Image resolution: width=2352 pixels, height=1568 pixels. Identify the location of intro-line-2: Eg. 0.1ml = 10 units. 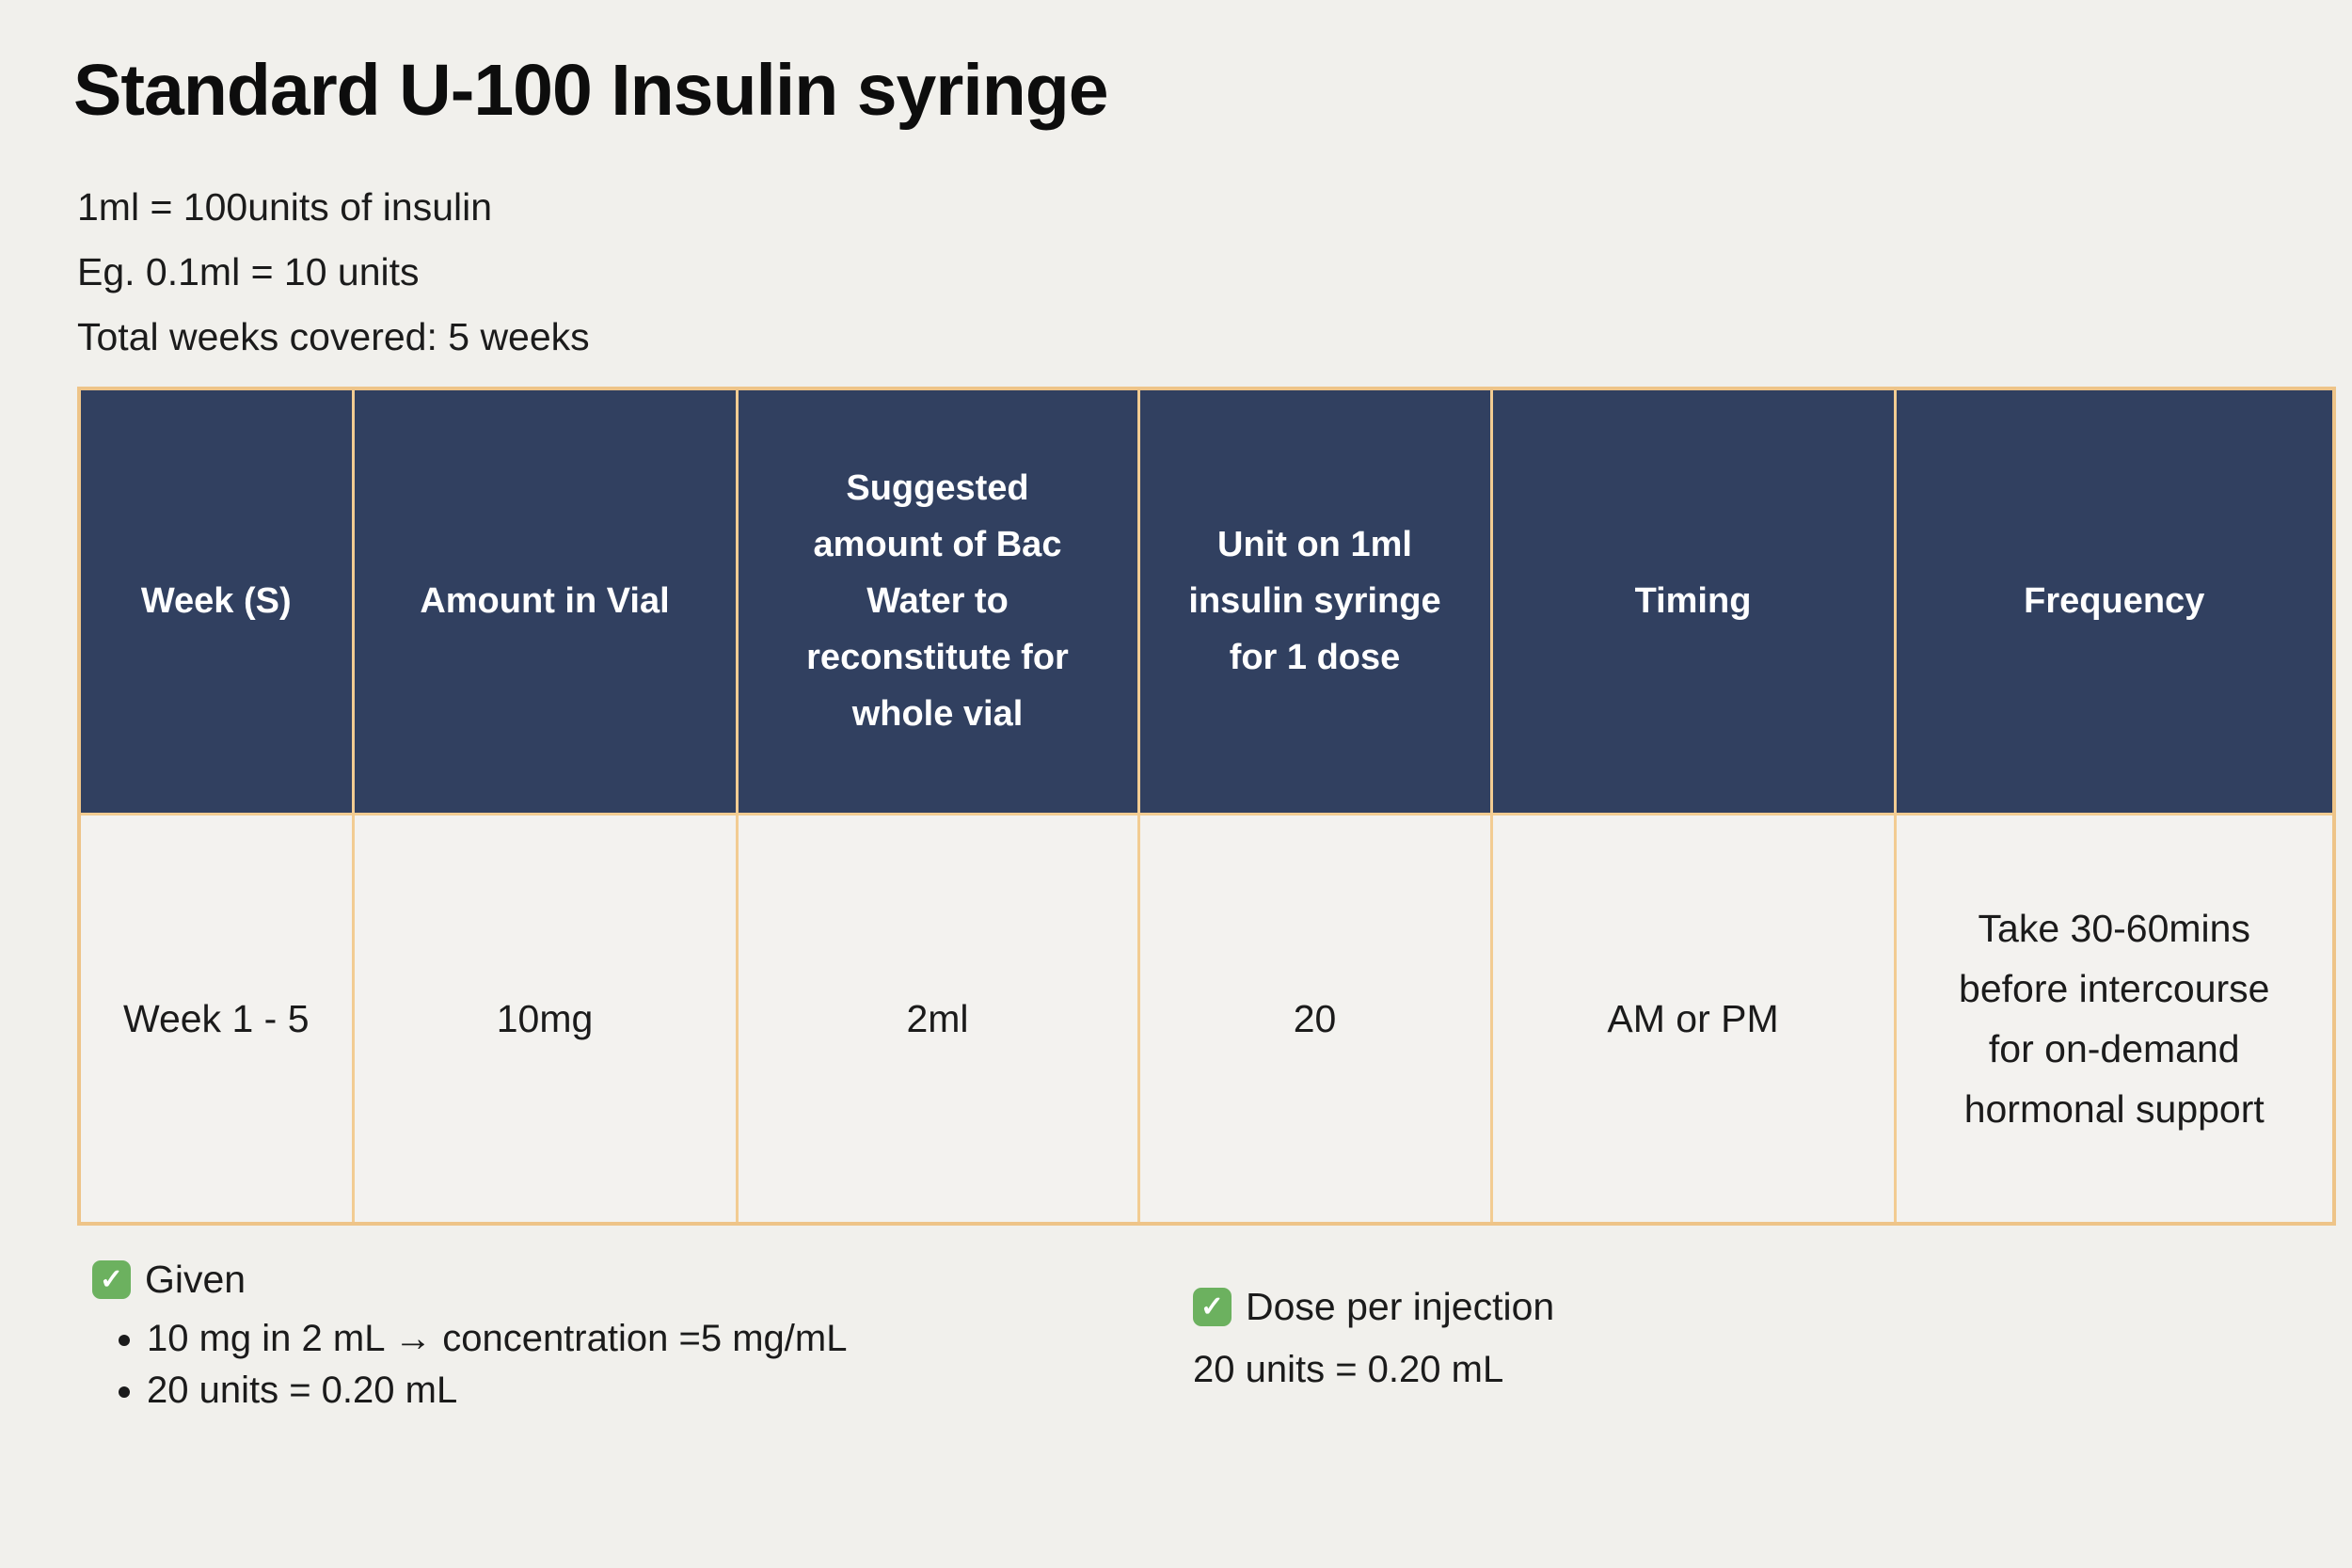
(248, 271).